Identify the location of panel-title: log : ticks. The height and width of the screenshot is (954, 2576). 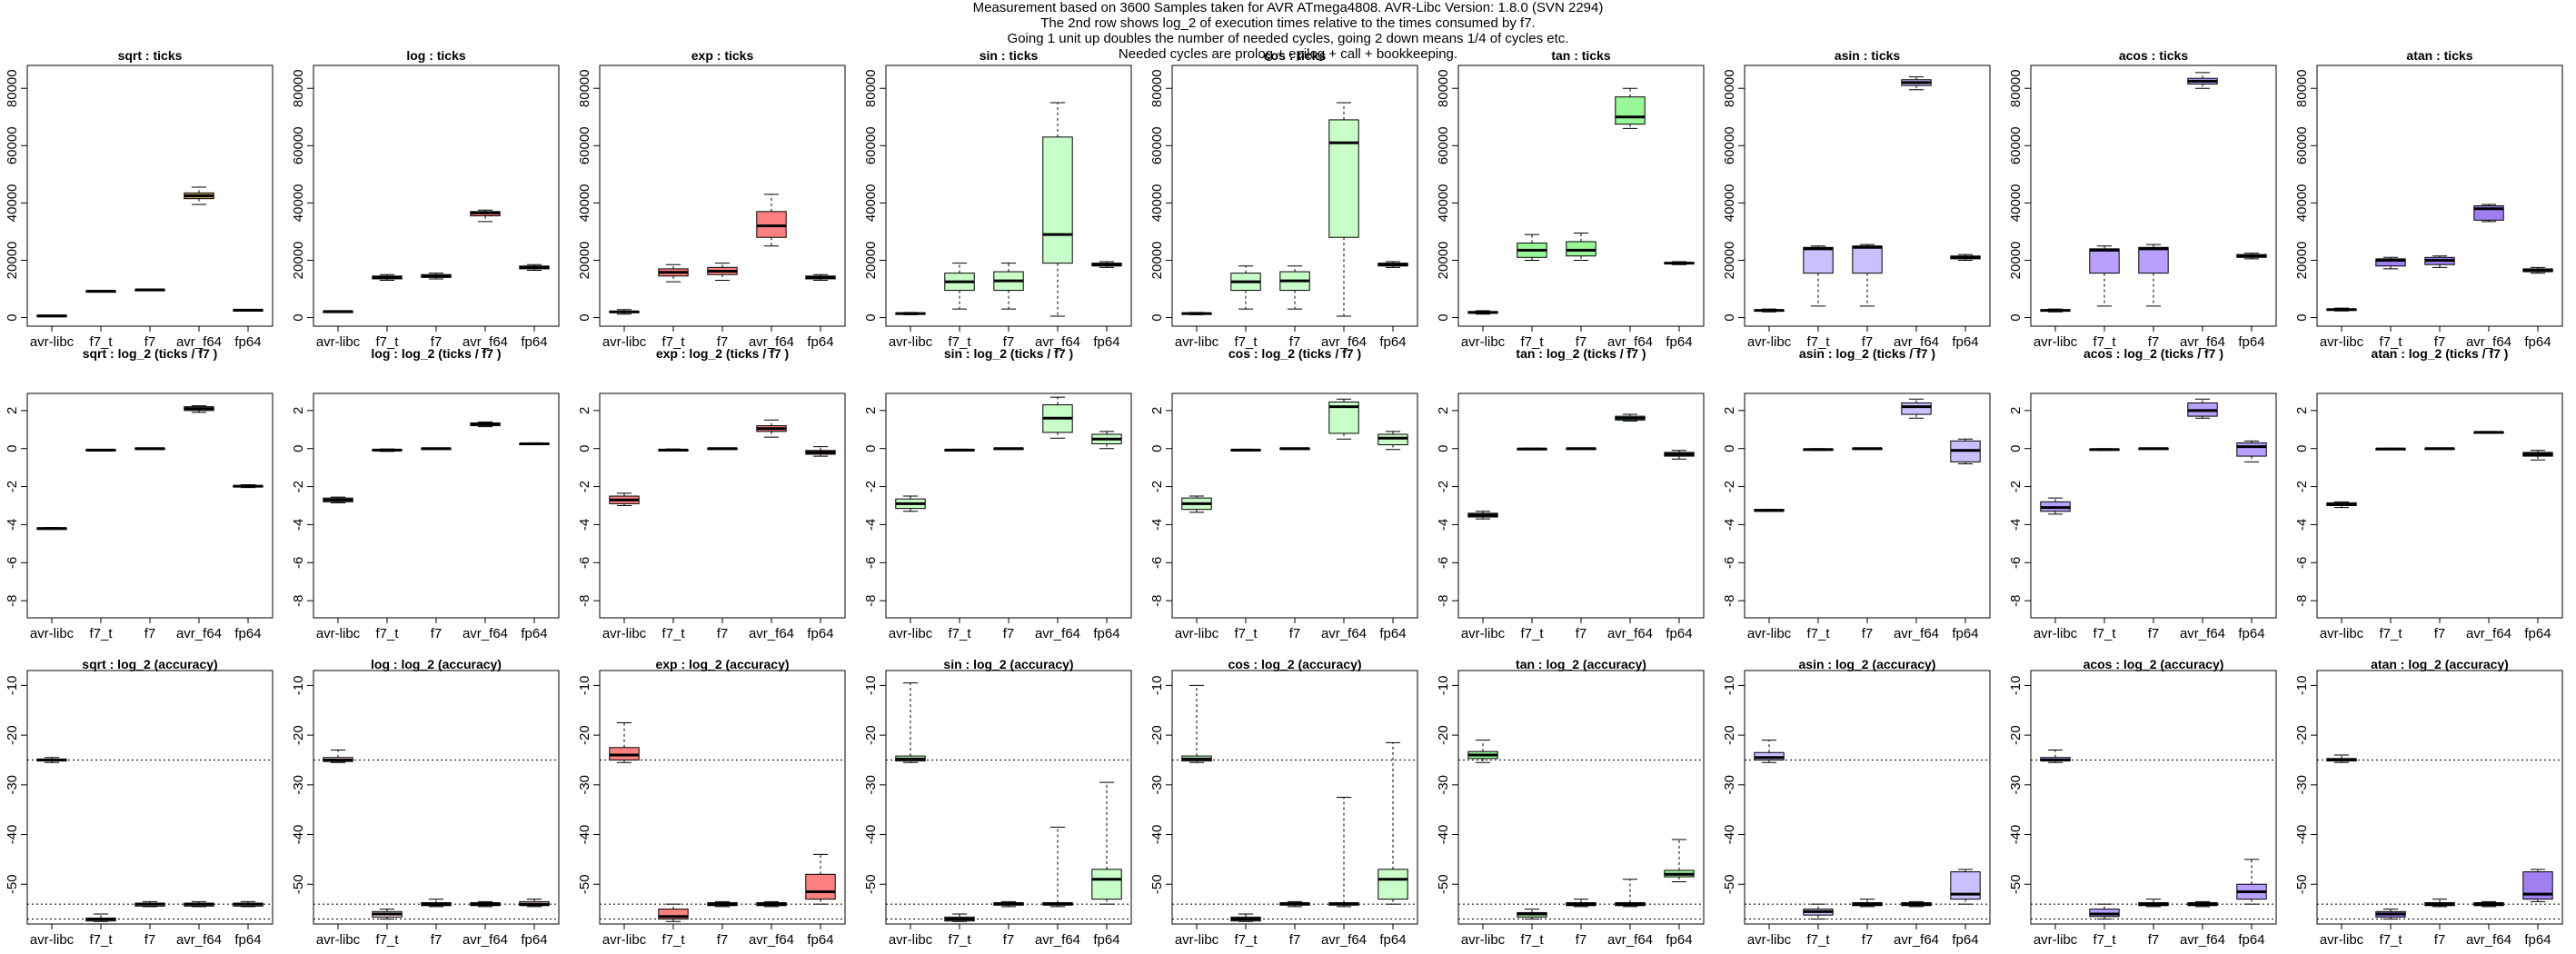
(436, 55).